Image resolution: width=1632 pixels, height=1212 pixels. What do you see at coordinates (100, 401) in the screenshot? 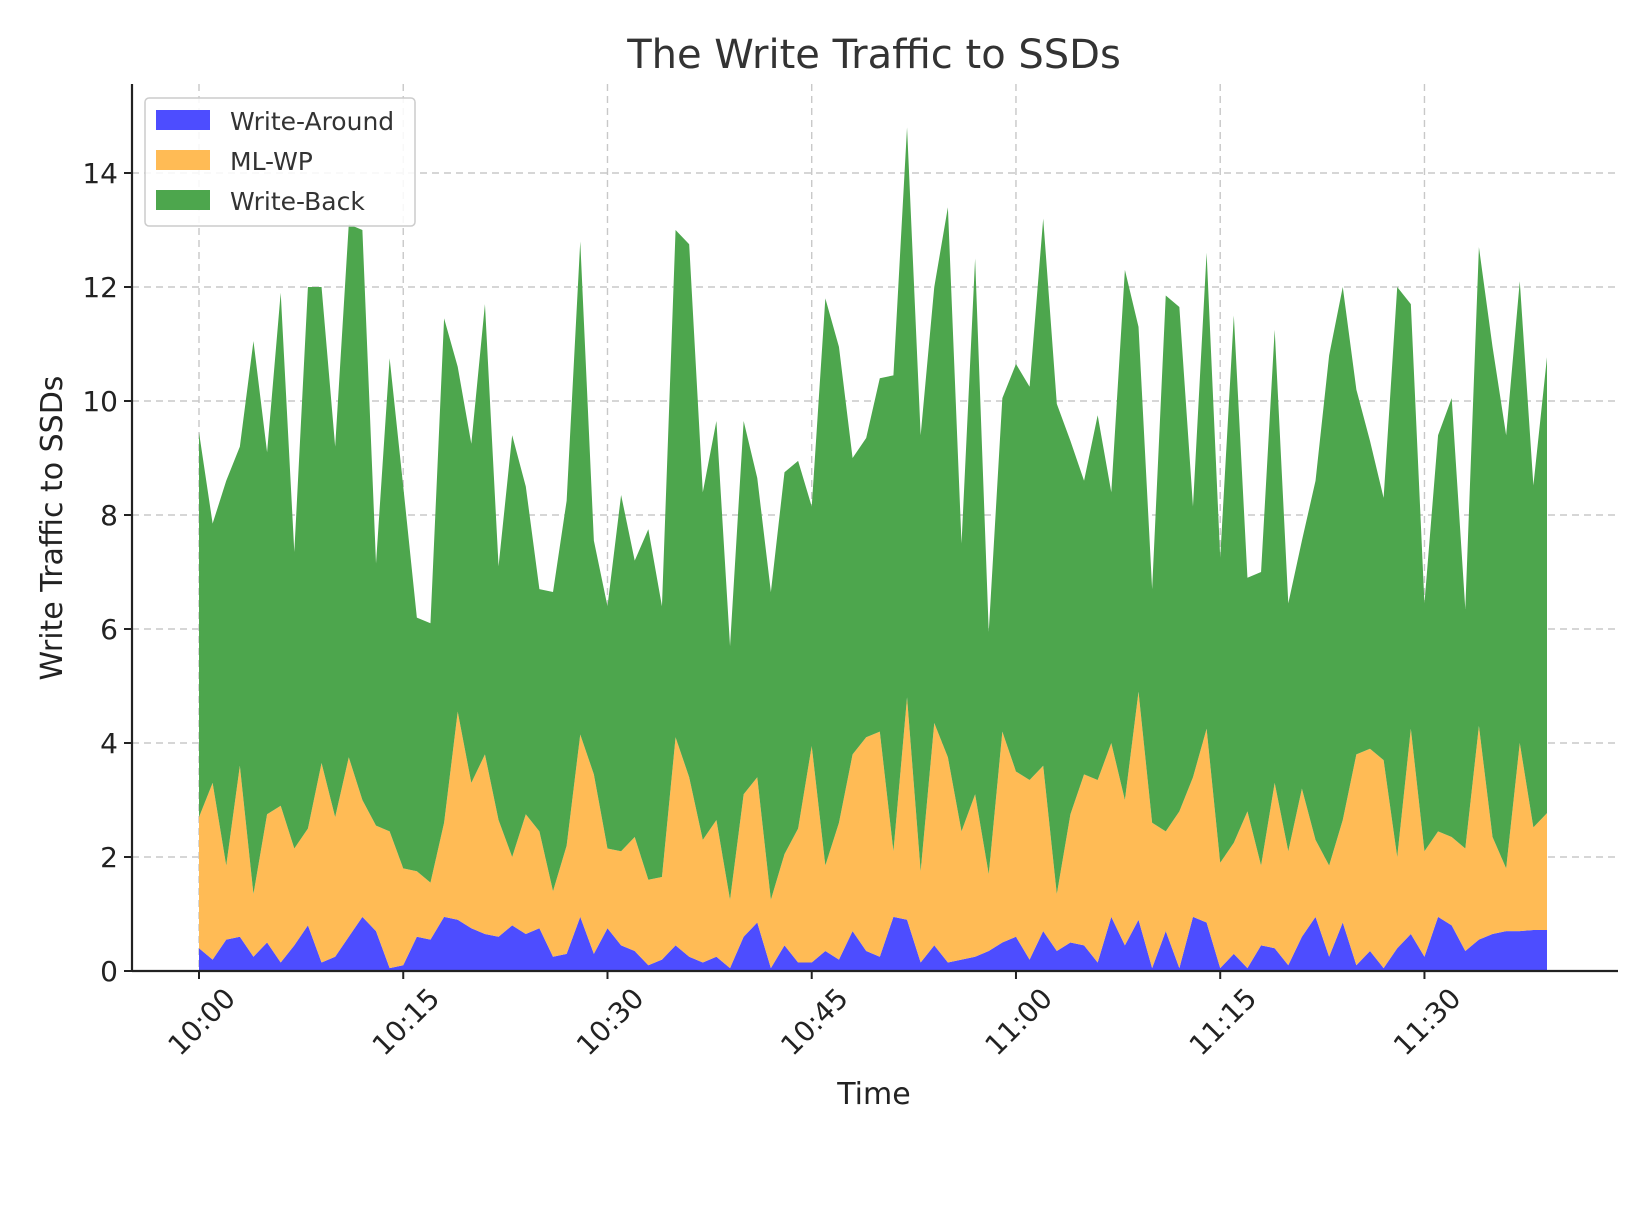
I see `y-tick-label: 10` at bounding box center [100, 401].